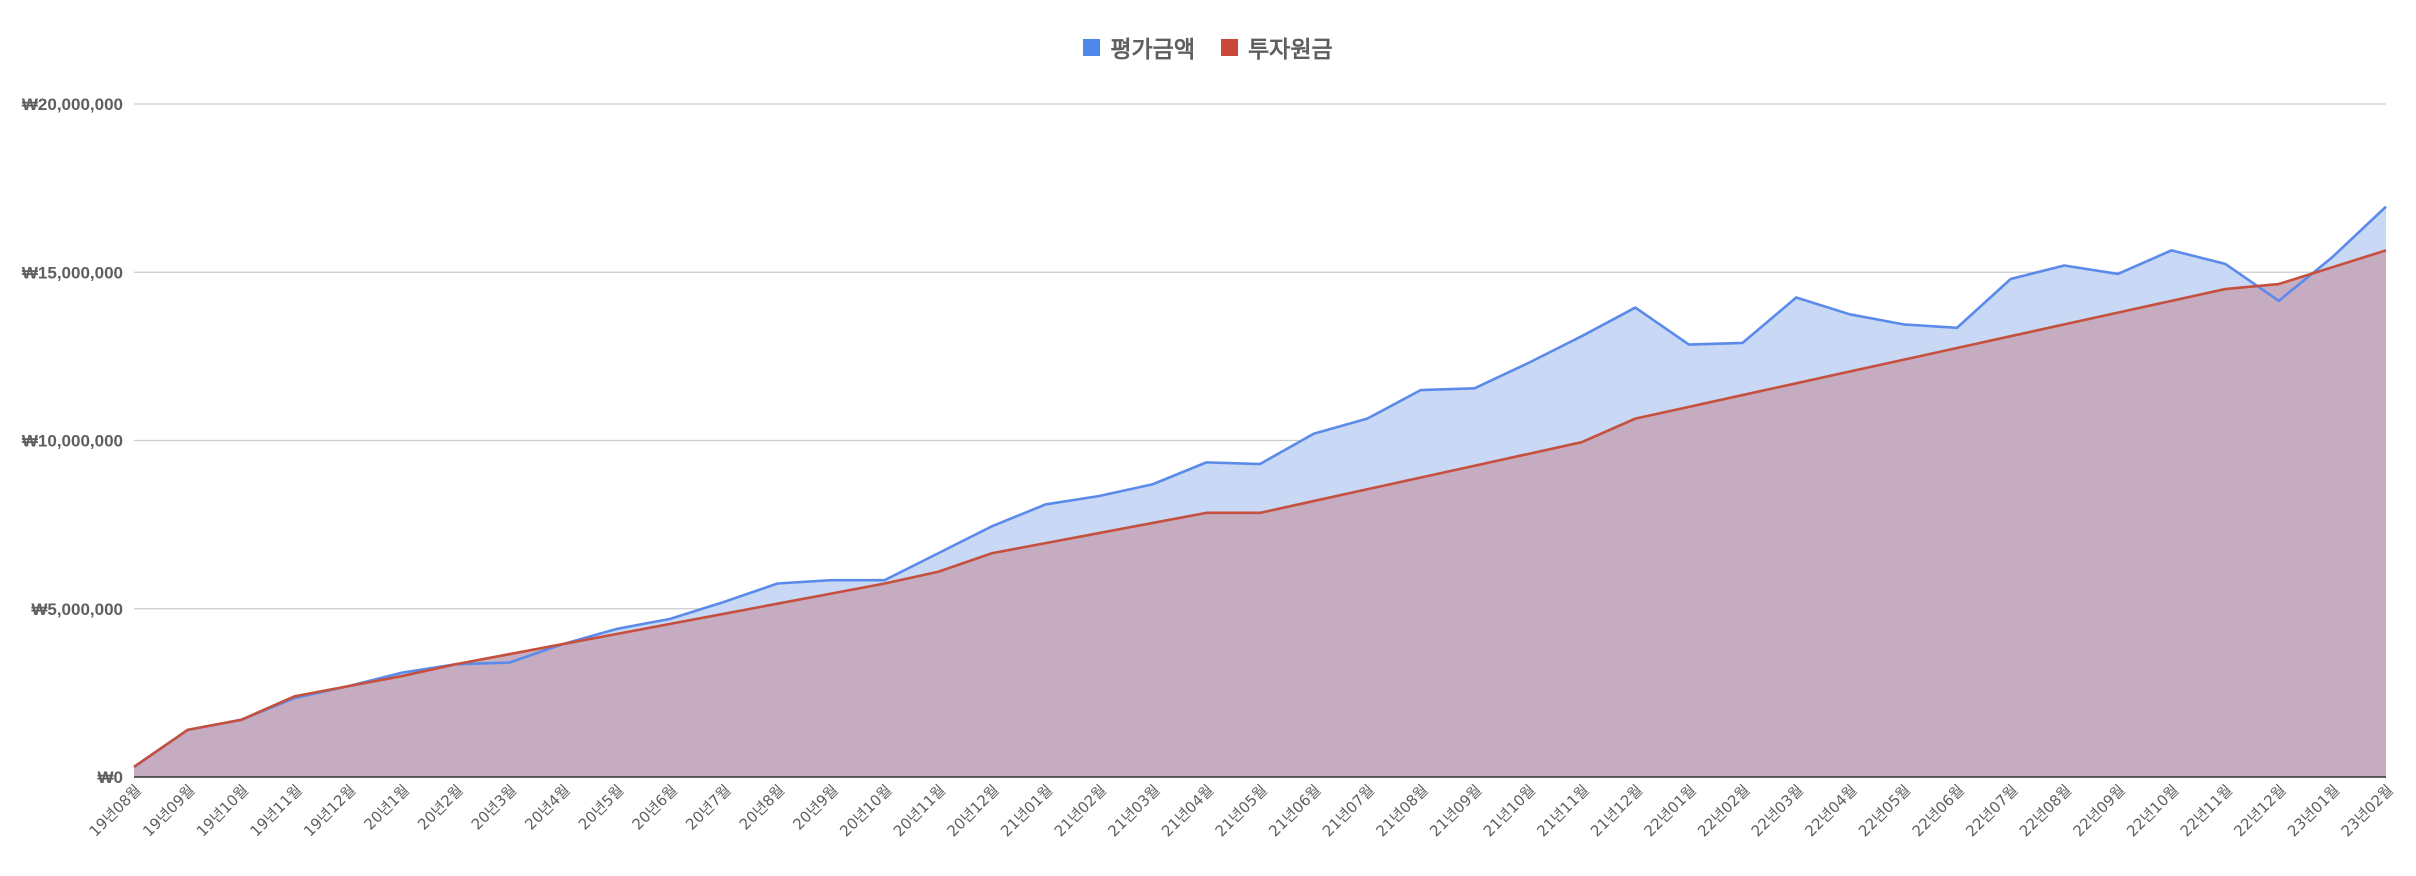  What do you see at coordinates (1830, 810) in the screenshot?
I see `x-tick-label: 22년04월` at bounding box center [1830, 810].